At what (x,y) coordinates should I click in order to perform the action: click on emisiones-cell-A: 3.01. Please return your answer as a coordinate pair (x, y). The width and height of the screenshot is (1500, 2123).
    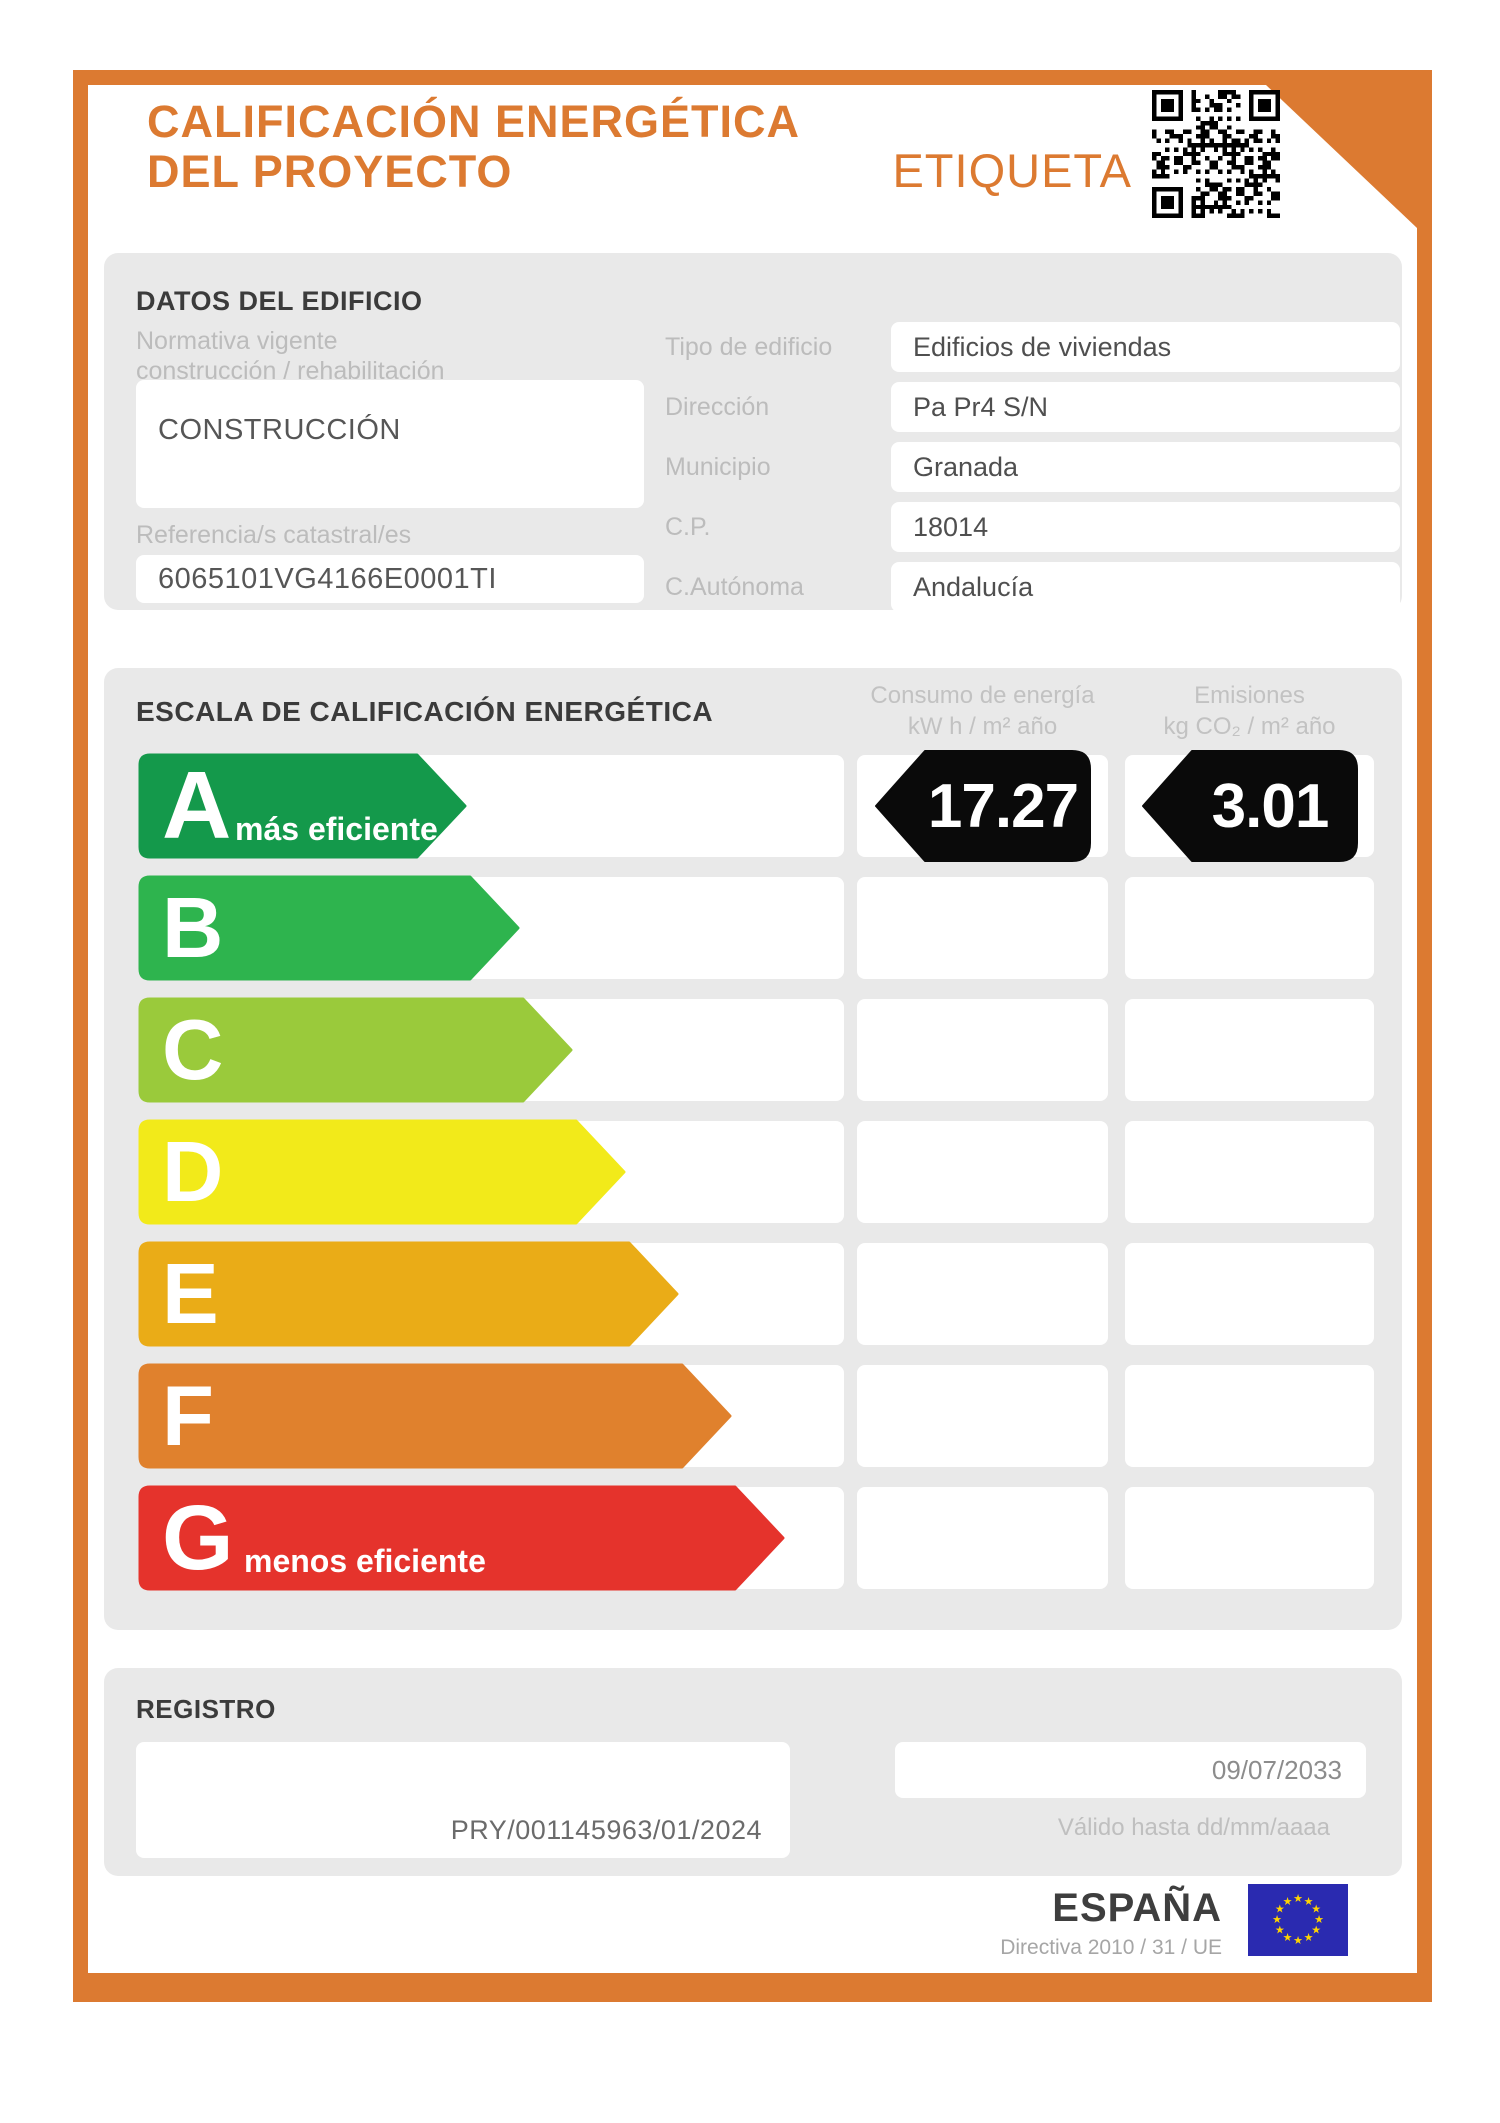
    Looking at the image, I should click on (1249, 806).